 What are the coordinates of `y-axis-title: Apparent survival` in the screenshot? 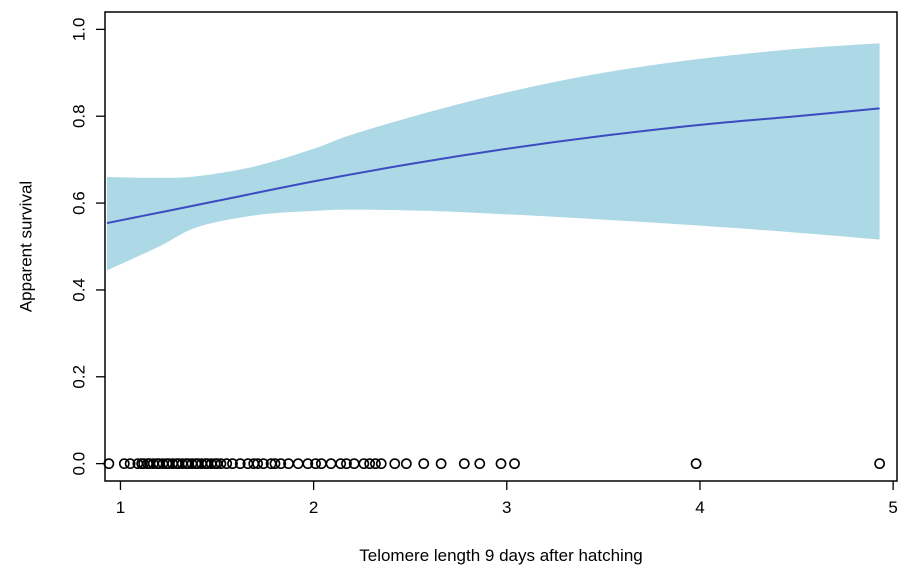 It's located at (26, 246).